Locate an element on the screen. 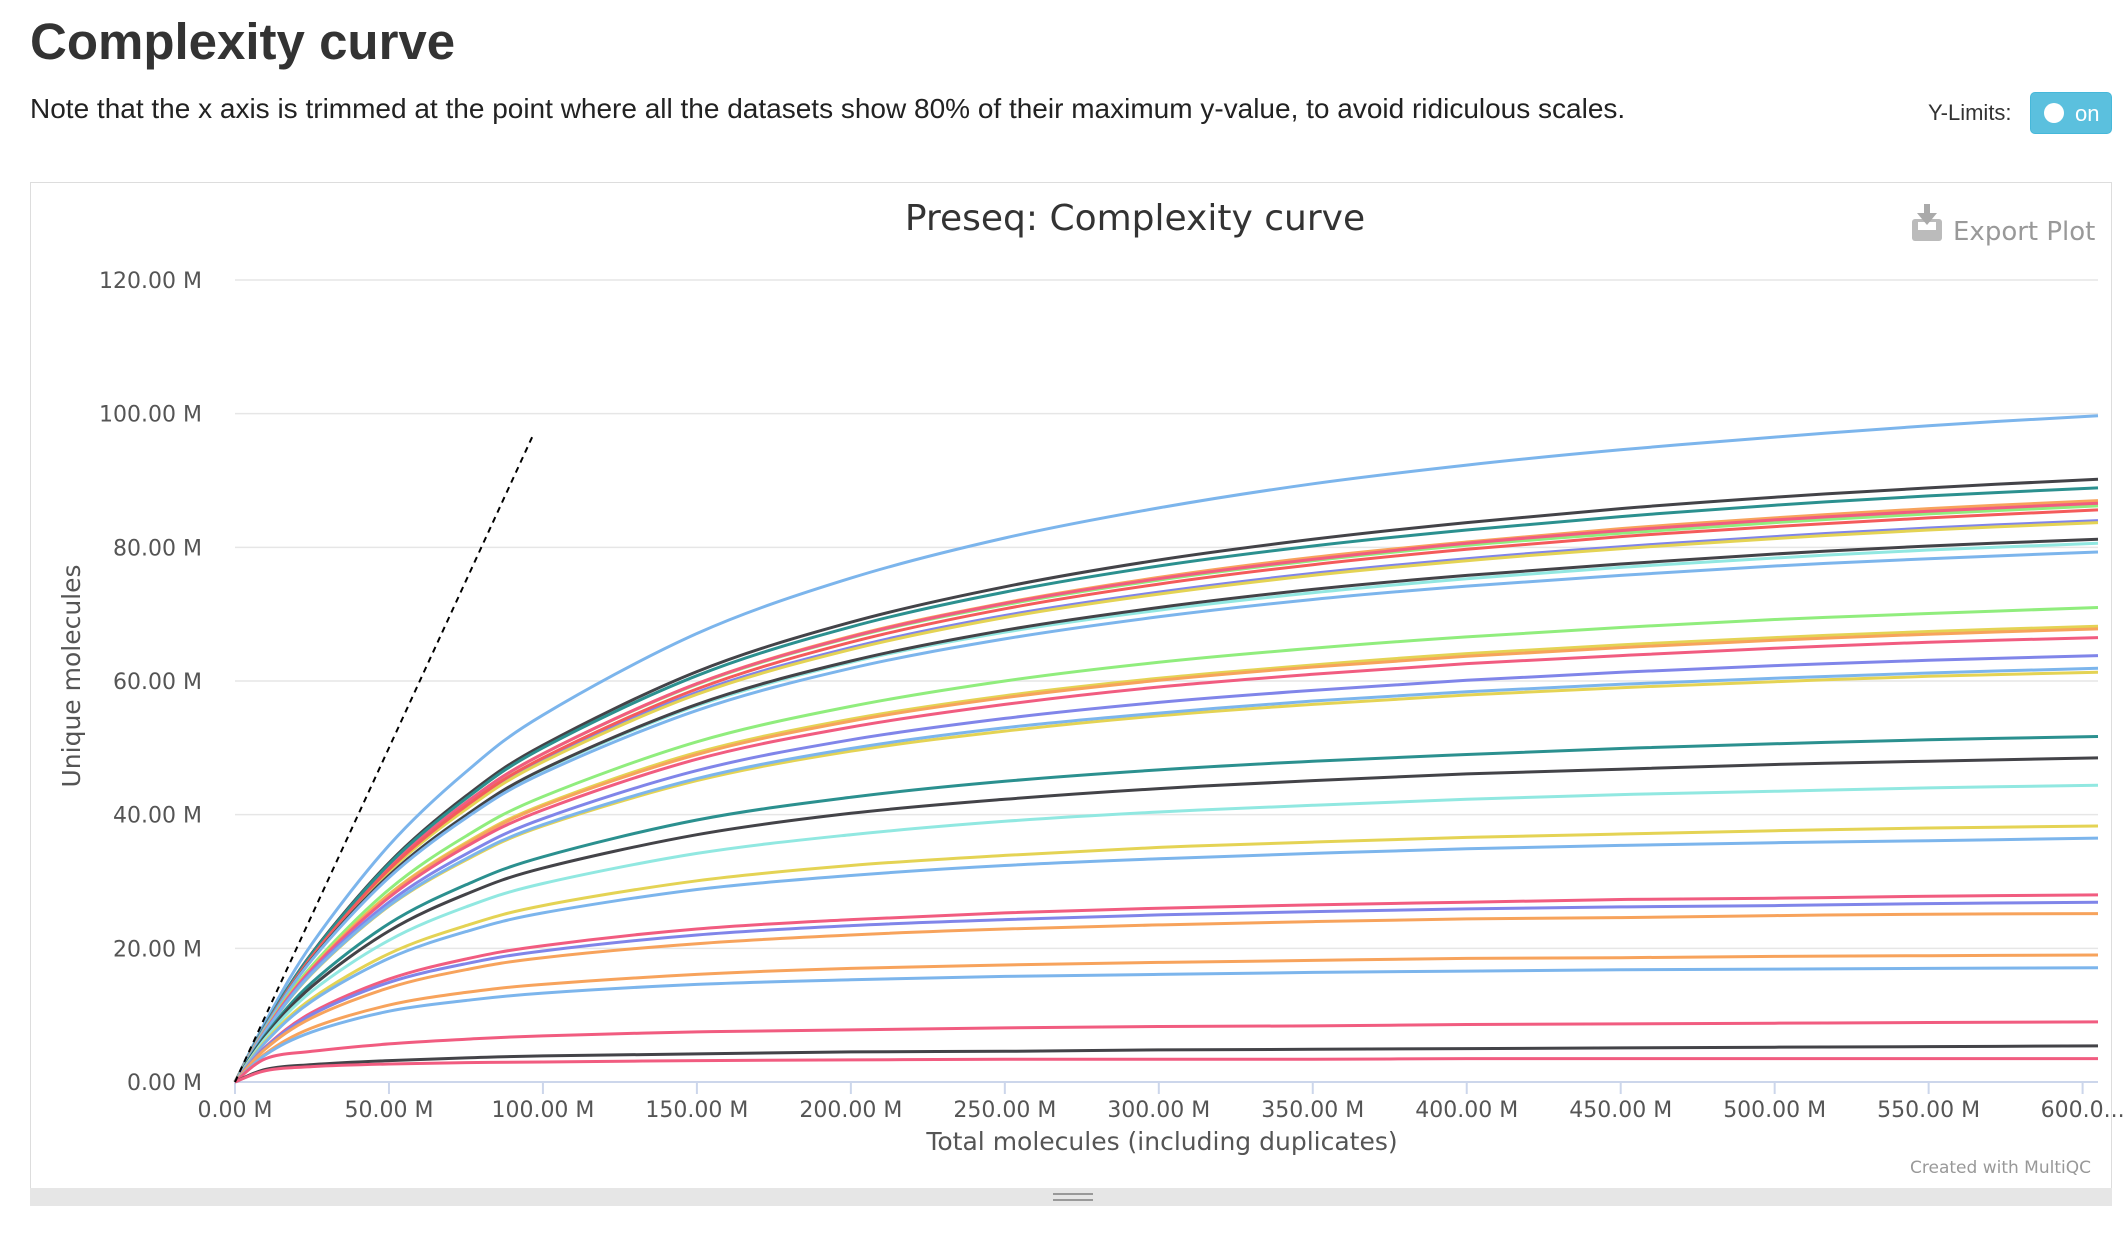 The width and height of the screenshot is (2128, 1236). axes is located at coordinates (1166, 1087).